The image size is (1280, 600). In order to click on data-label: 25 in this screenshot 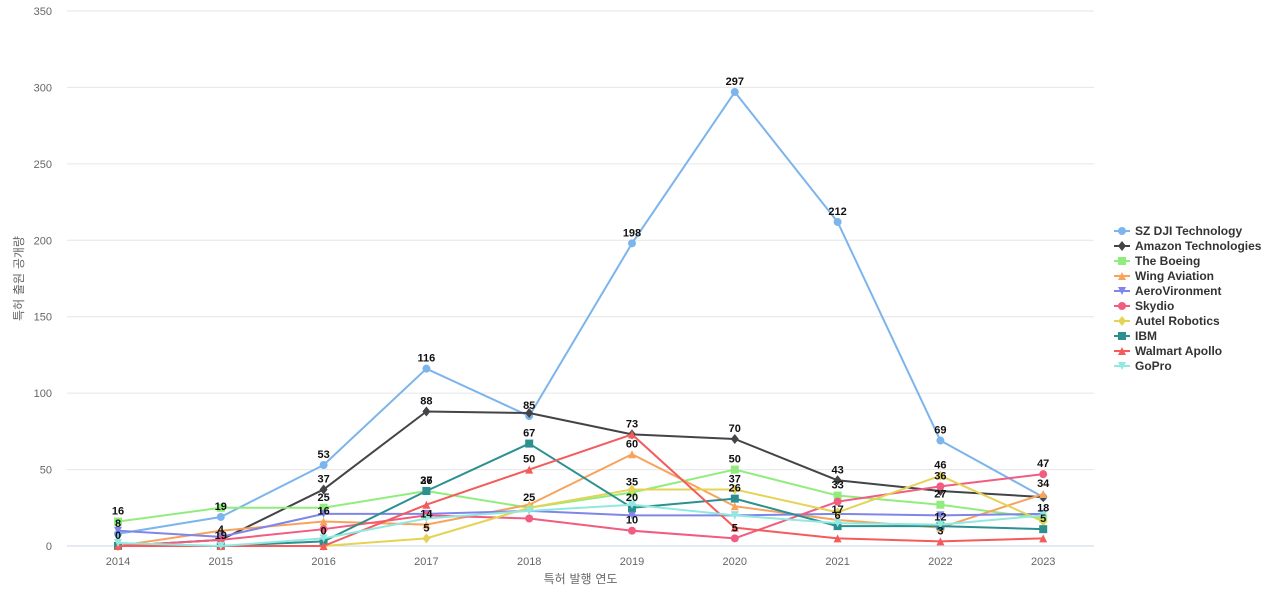, I will do `click(529, 498)`.